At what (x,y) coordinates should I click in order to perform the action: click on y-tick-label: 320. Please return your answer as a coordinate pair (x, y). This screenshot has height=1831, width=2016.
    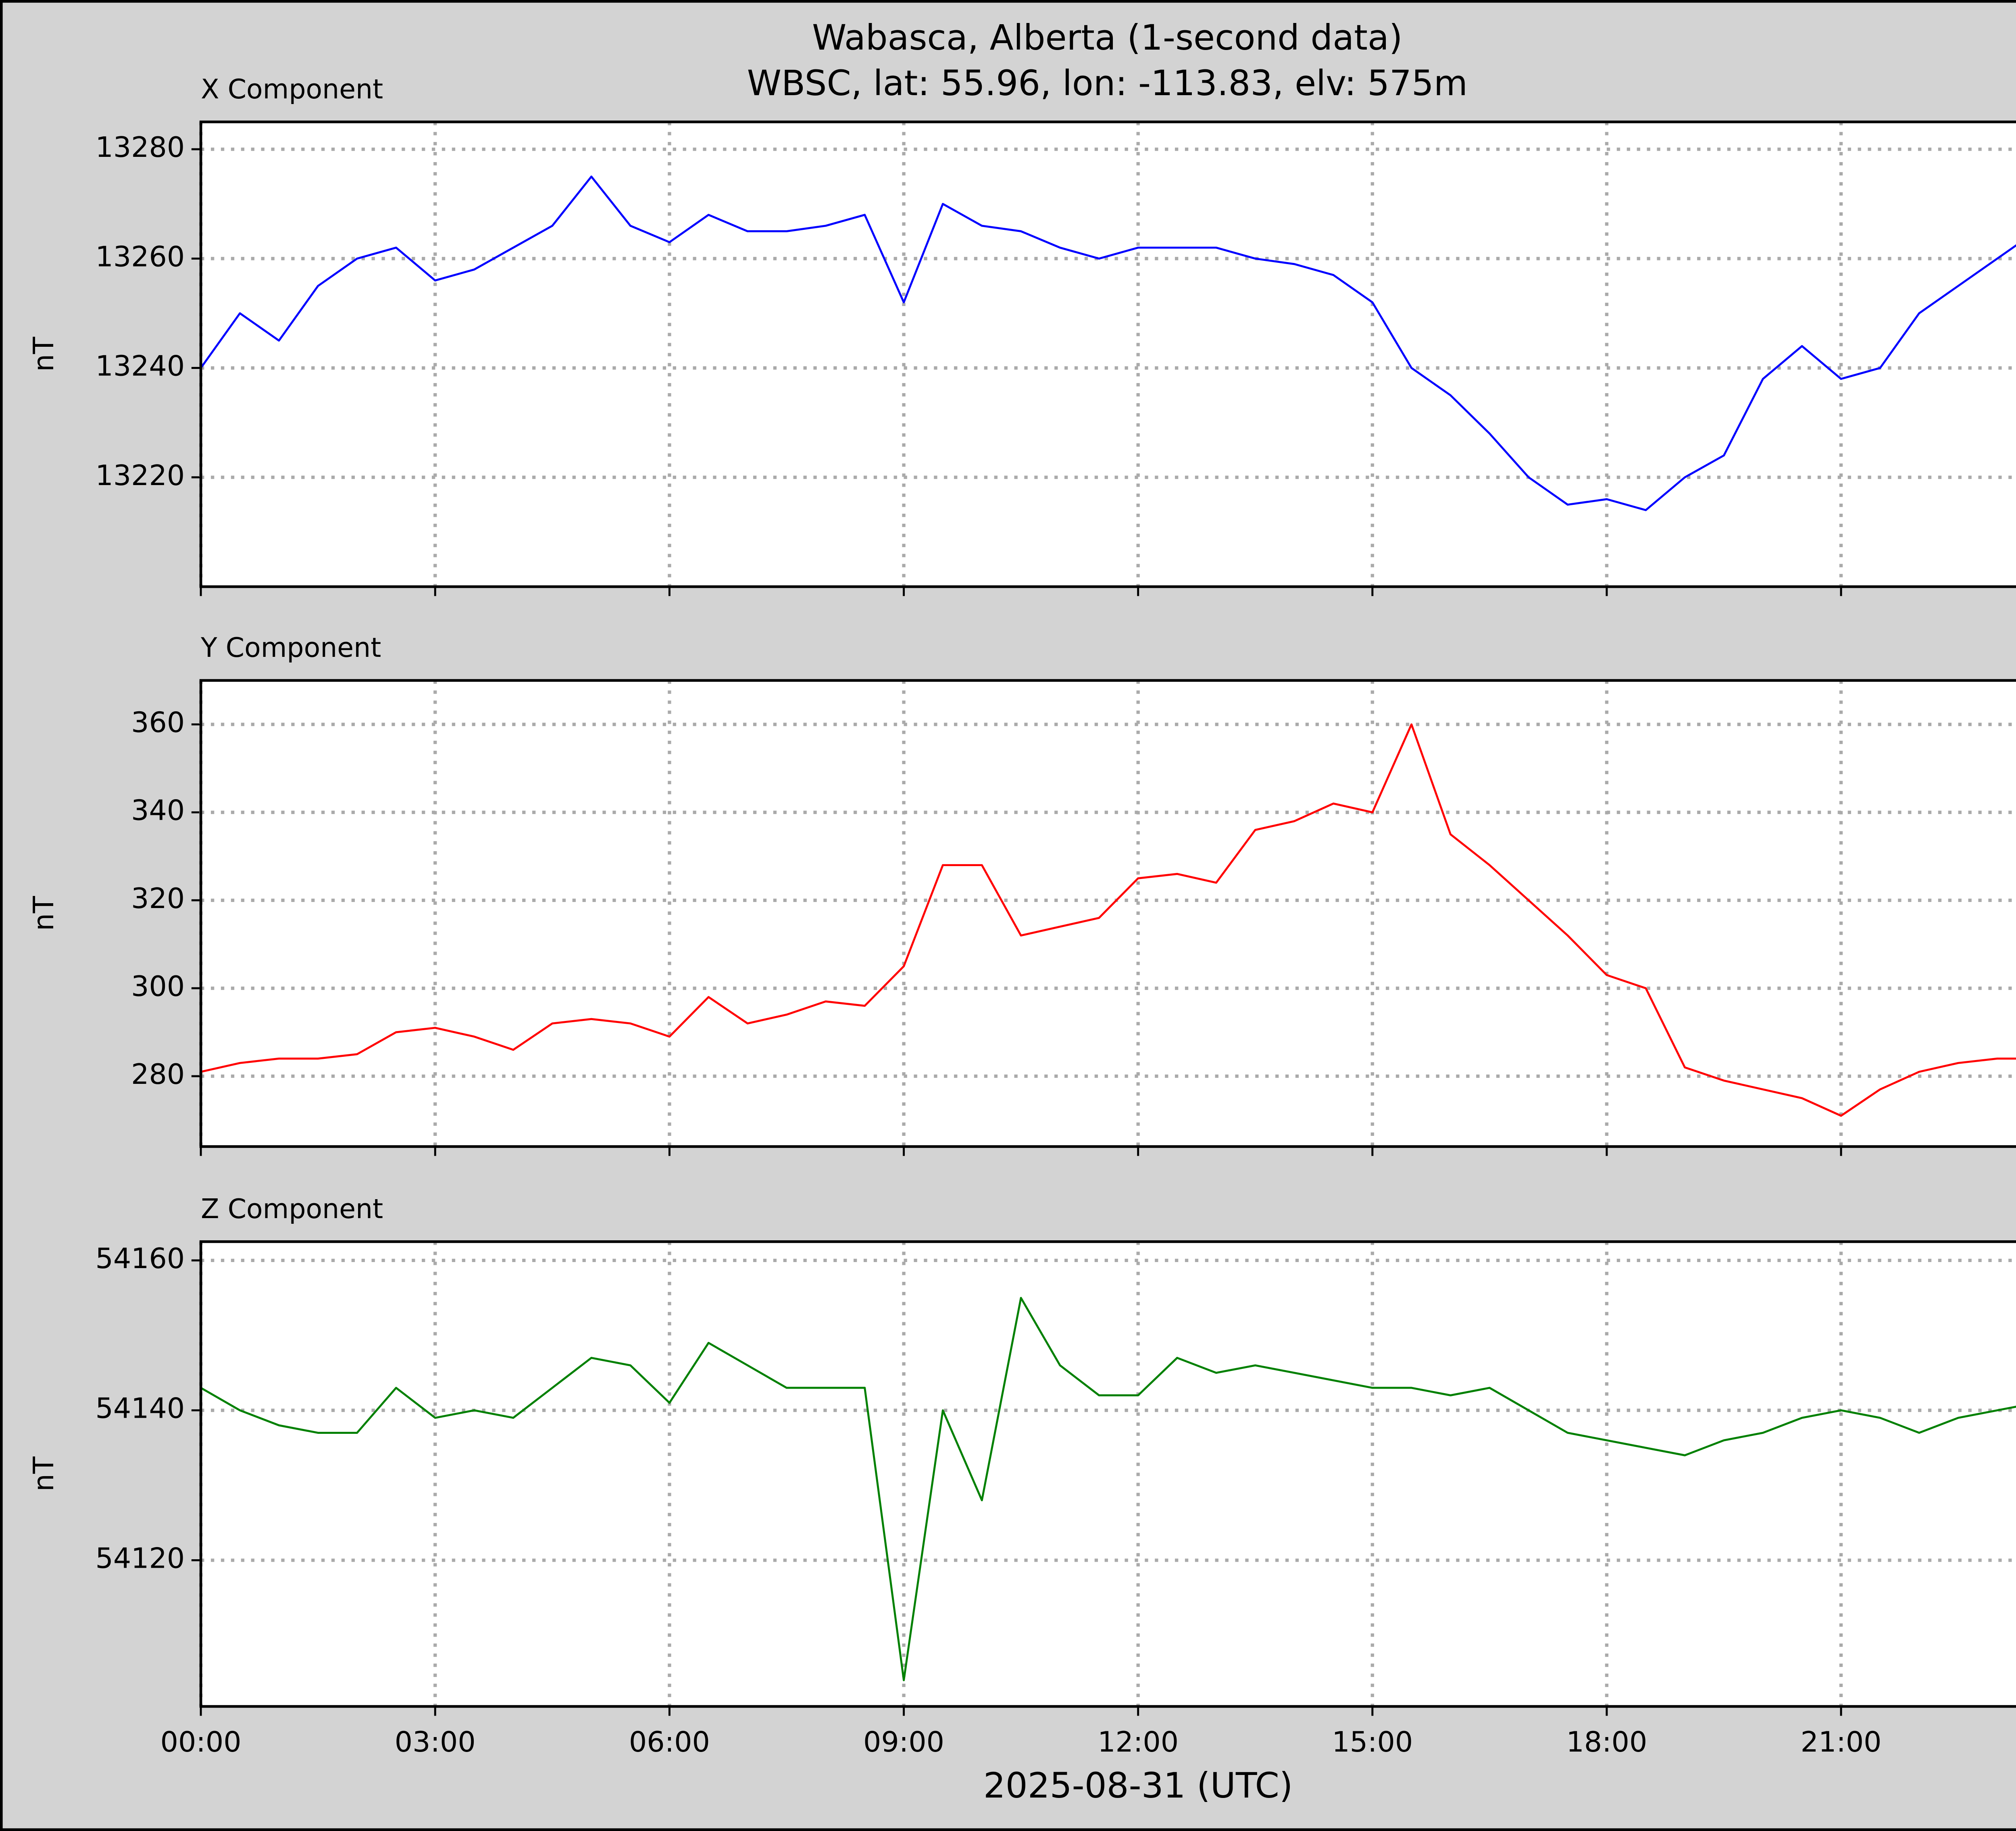
    Looking at the image, I should click on (158, 898).